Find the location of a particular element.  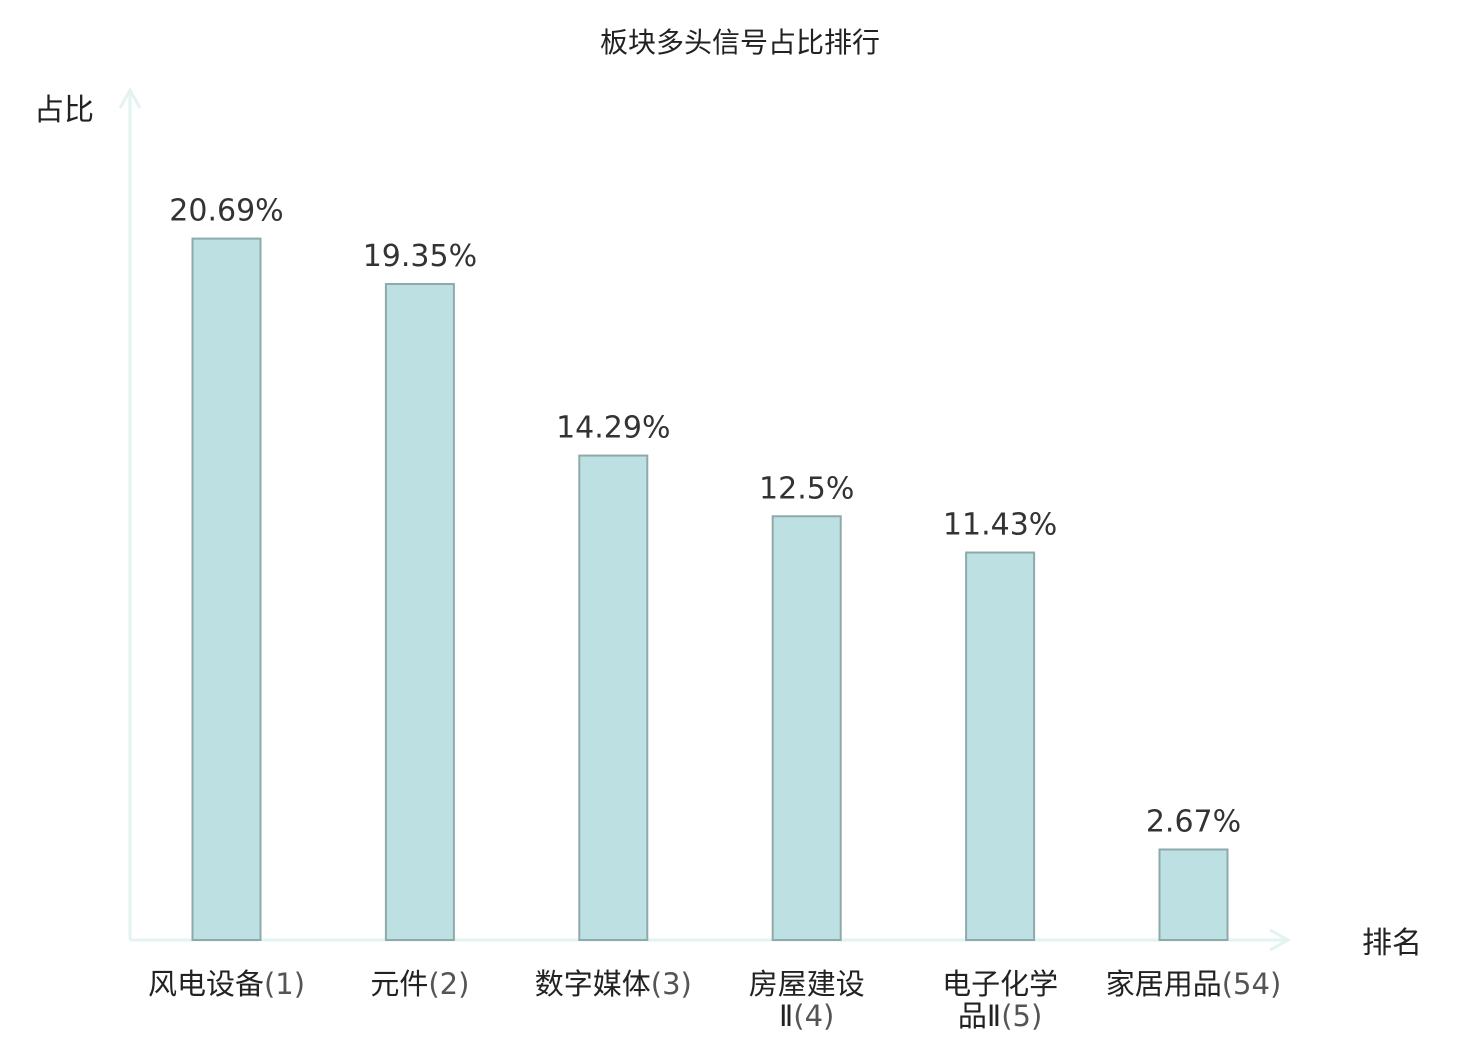

y-axis: 占比 is located at coordinates (88, 513).